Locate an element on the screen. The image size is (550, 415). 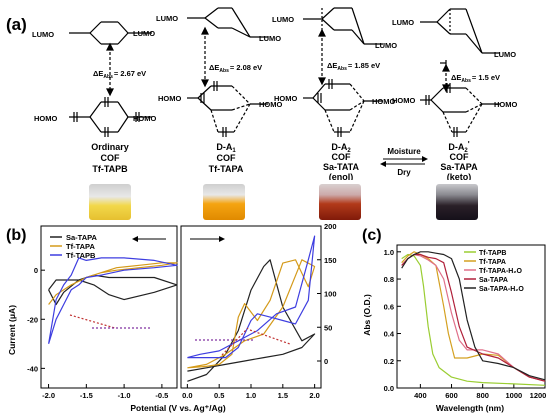
lumo-label-2: LUMO is located at coordinates (144, 33).